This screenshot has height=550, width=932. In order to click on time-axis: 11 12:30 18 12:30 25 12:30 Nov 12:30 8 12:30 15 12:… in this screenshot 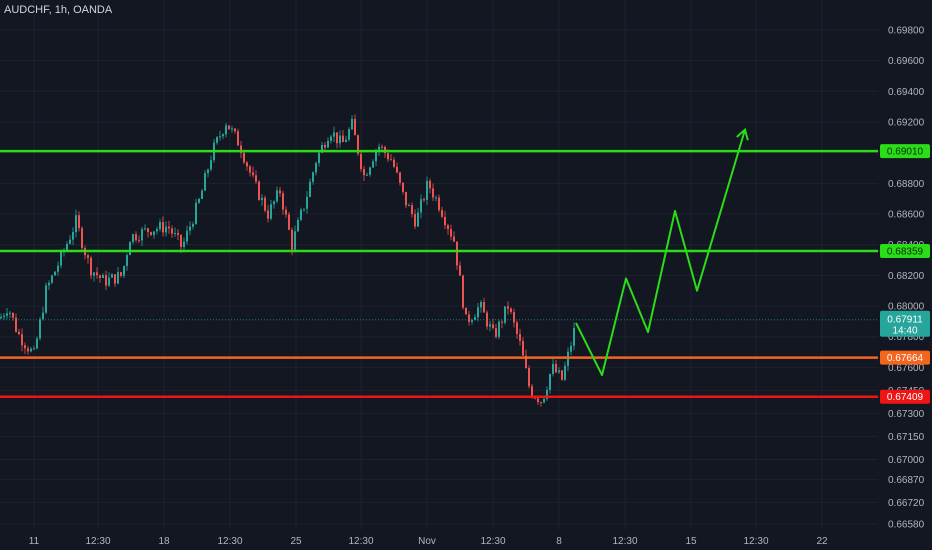, I will do `click(428, 541)`.